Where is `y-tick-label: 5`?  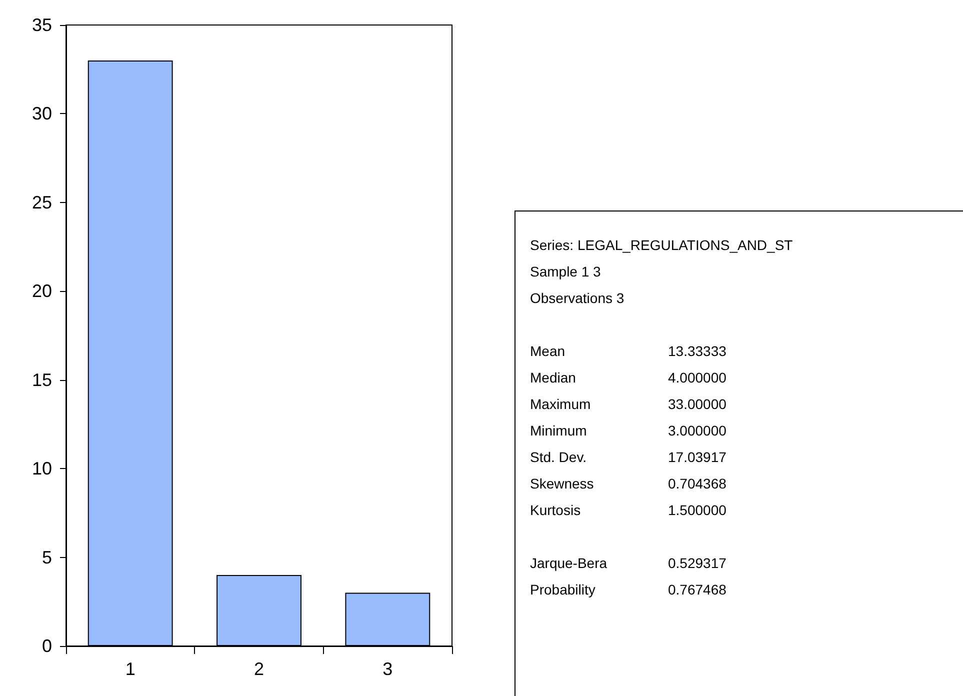 y-tick-label: 5 is located at coordinates (47, 557).